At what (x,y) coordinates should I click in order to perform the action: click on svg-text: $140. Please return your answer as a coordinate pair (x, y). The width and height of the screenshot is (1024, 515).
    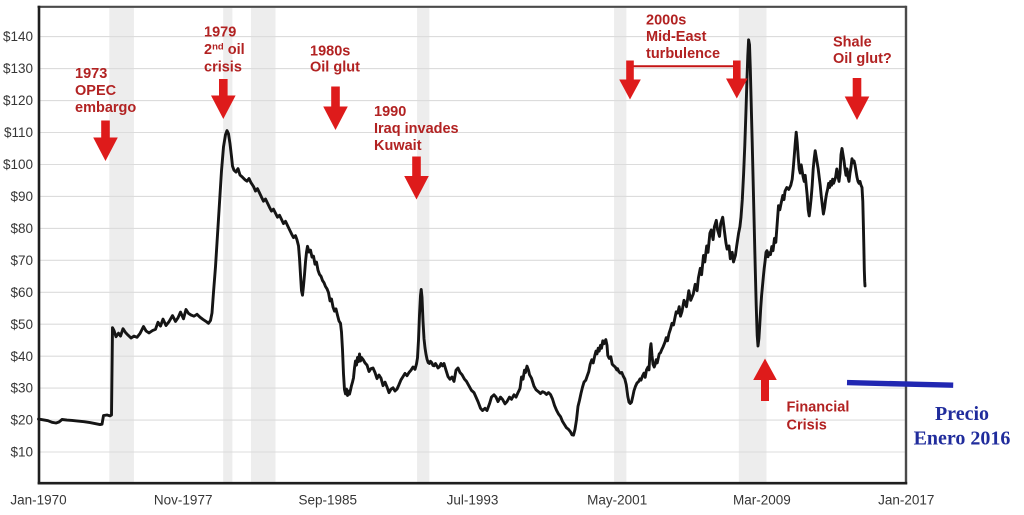
    Looking at the image, I should click on (18, 36).